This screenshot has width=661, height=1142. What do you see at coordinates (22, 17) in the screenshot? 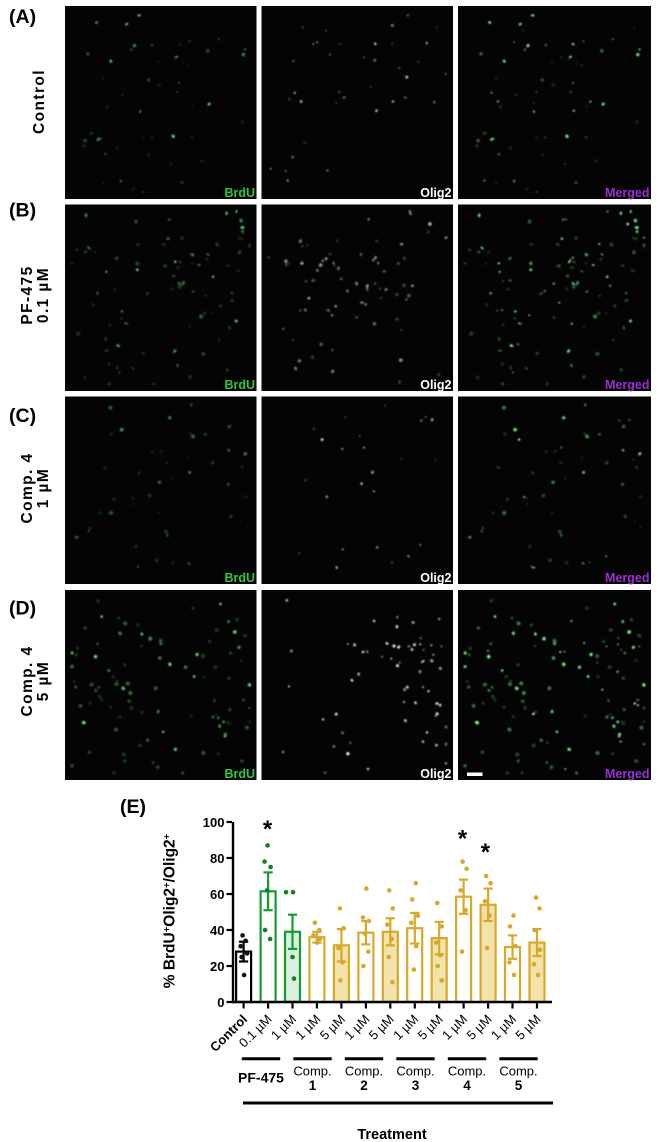
I see `svg-text: (A)` at bounding box center [22, 17].